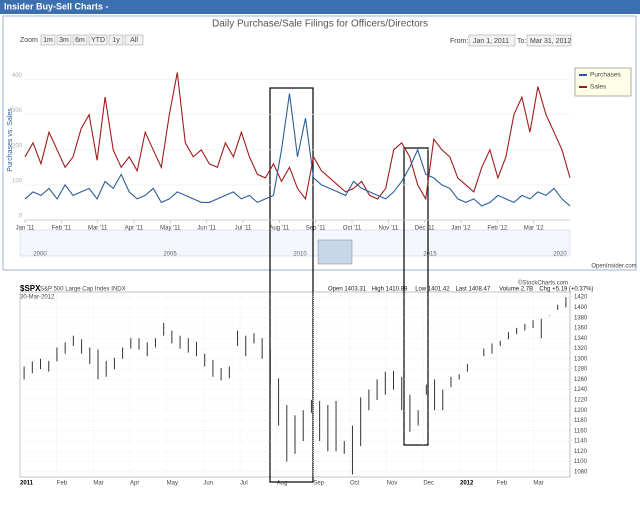  What do you see at coordinates (37, 298) in the screenshot?
I see `quote-date: 30-Mar-2012` at bounding box center [37, 298].